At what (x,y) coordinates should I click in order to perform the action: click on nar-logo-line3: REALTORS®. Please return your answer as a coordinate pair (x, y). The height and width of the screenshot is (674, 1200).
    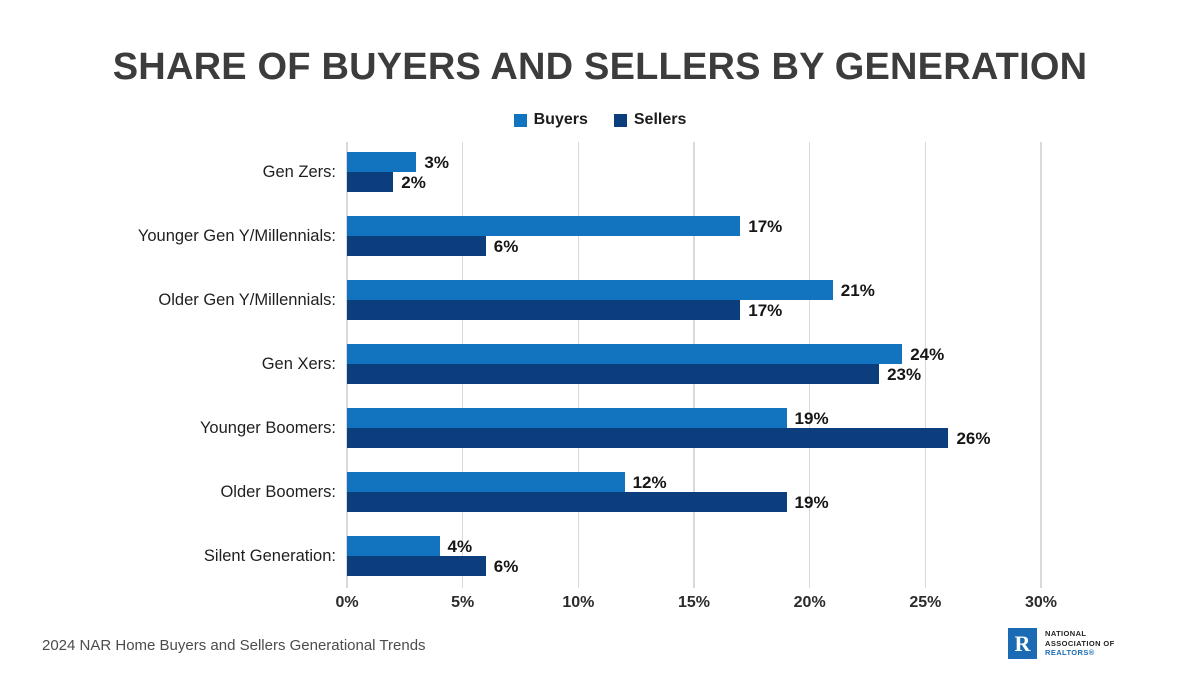
    Looking at the image, I should click on (1070, 653).